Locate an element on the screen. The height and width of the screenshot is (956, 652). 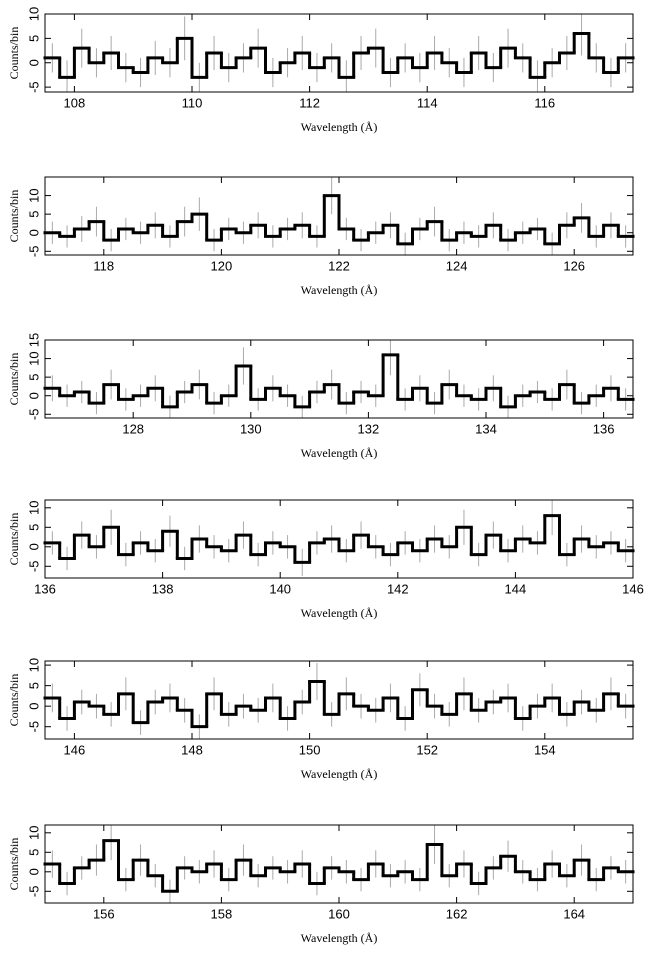
x-tick-label: 150 is located at coordinates (310, 749).